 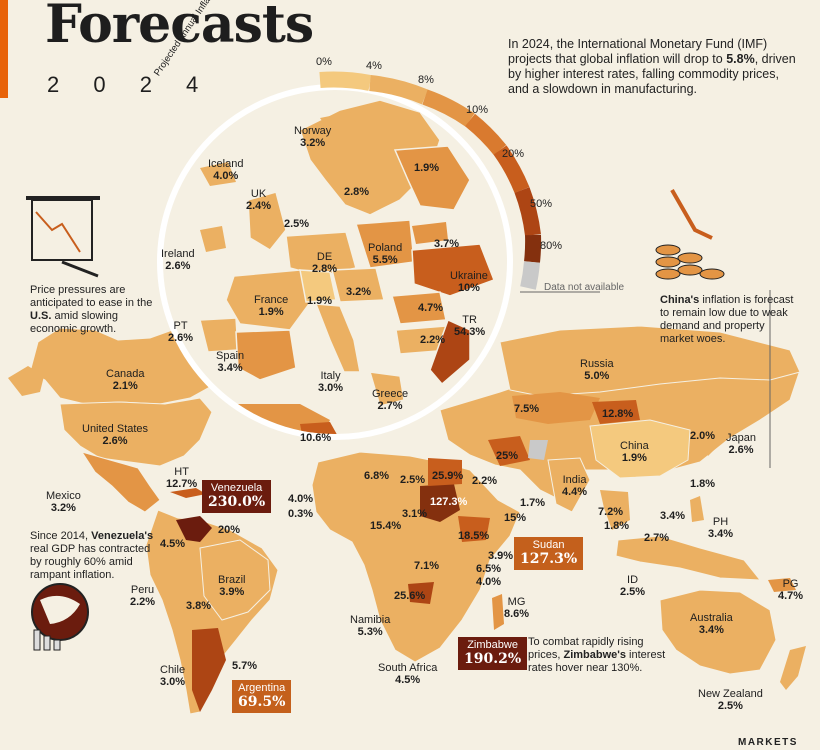 What do you see at coordinates (377, 476) in the screenshot?
I see `label-algeria: 6.8%` at bounding box center [377, 476].